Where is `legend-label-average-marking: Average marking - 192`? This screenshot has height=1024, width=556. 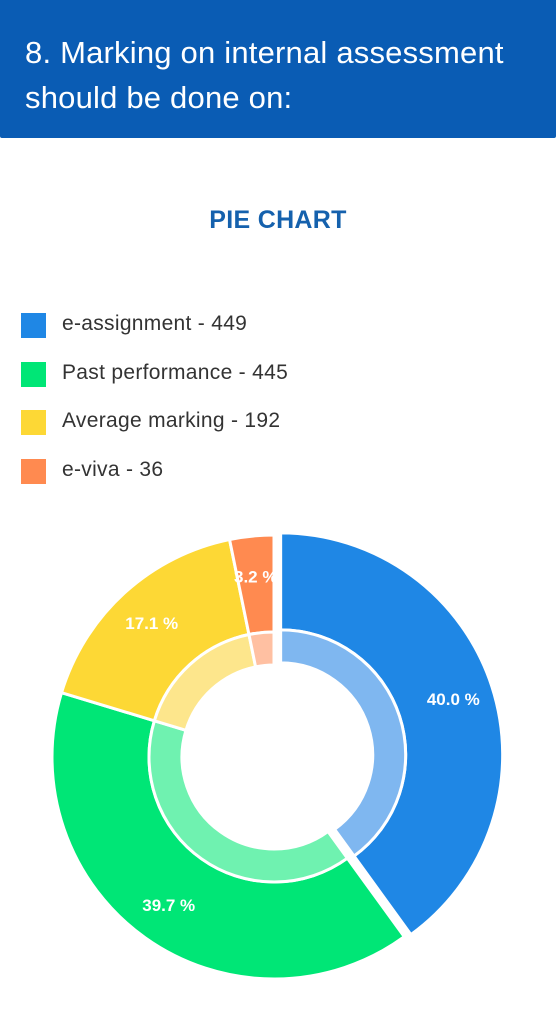
legend-label-average-marking: Average marking - 192 is located at coordinates (171, 420).